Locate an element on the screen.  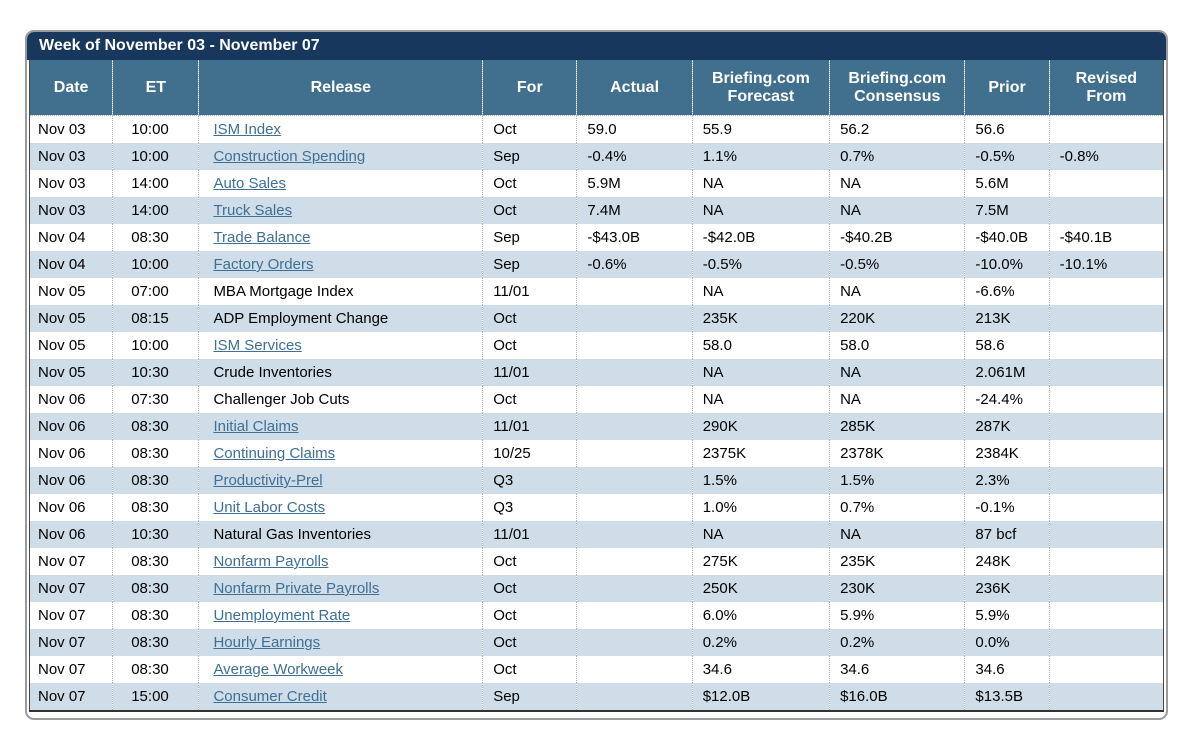
actual-cell: -0.4% is located at coordinates (634, 156).